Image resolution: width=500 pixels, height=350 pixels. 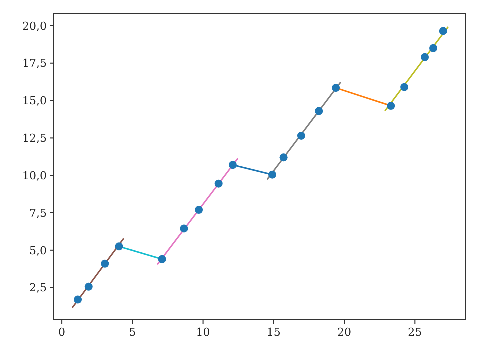 I want to click on y-tick-label: 20,0, so click(x=34, y=26).